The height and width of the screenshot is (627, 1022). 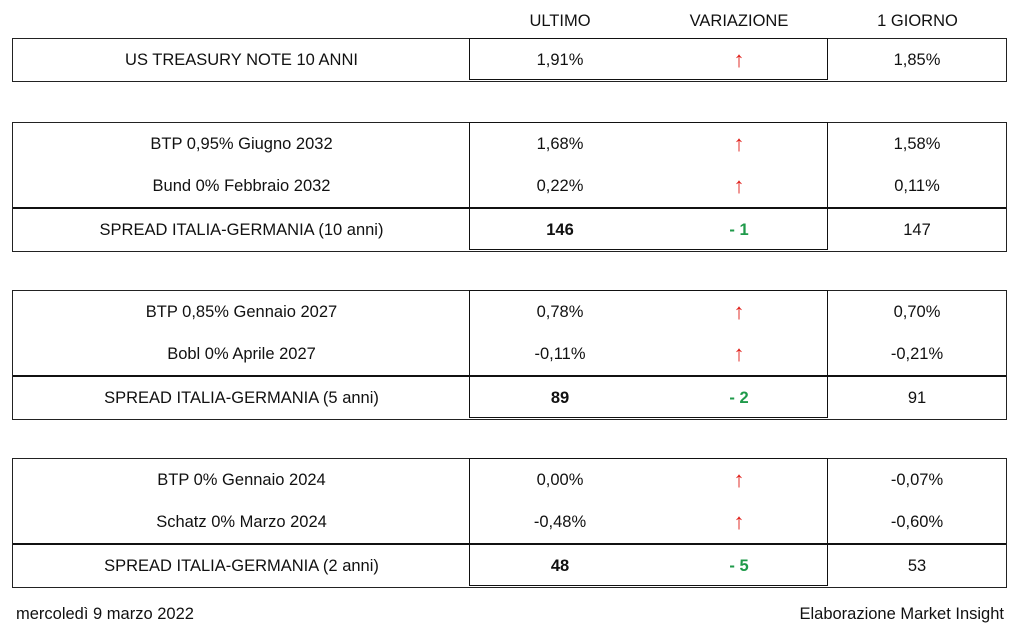 What do you see at coordinates (241, 479) in the screenshot?
I see `row-name: BTP 0% Gennaio 2024` at bounding box center [241, 479].